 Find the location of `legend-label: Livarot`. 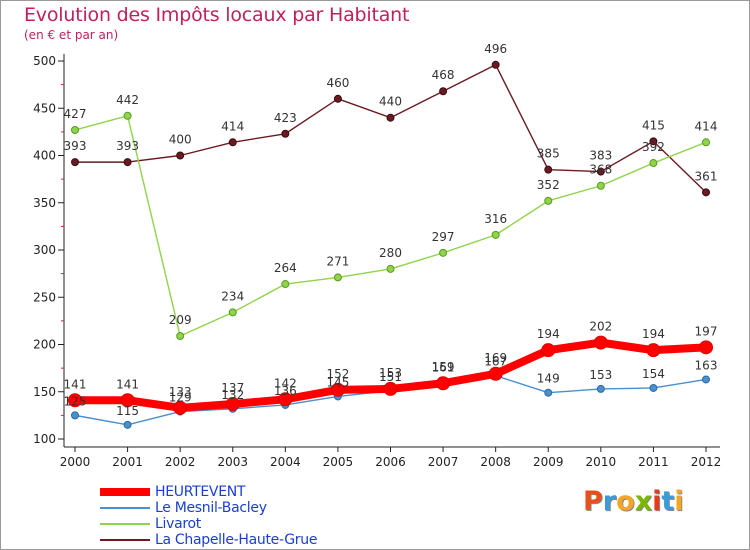

legend-label: Livarot is located at coordinates (178, 524).